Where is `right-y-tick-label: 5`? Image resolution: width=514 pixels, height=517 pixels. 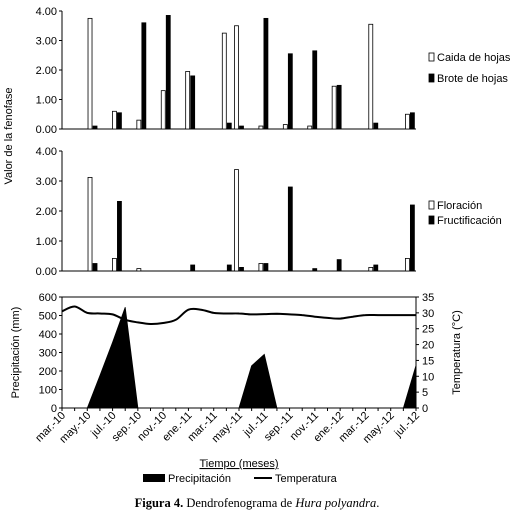 right-y-tick-label: 5 is located at coordinates (425, 393).